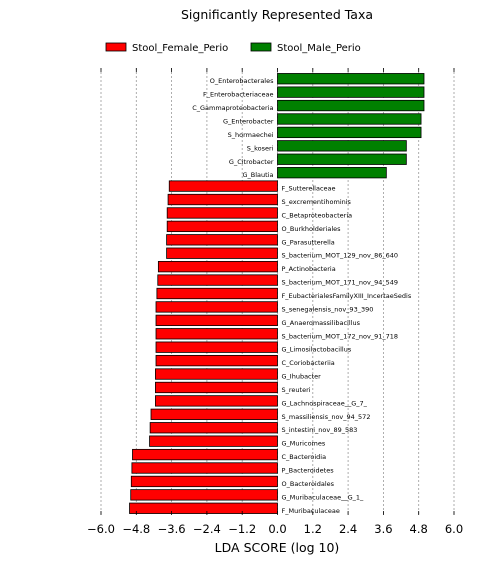  Describe the element at coordinates (304, 444) in the screenshot. I see `bar-label: G_Muricomes` at that location.